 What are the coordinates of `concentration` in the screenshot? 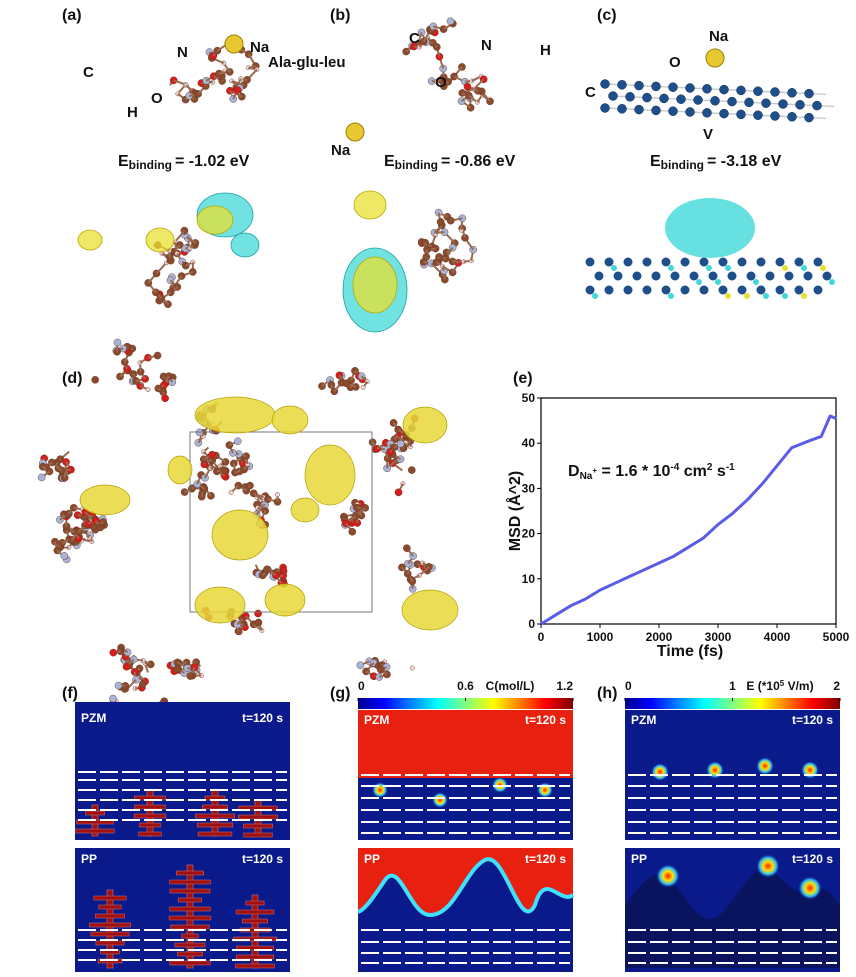 It's located at (545, 790).